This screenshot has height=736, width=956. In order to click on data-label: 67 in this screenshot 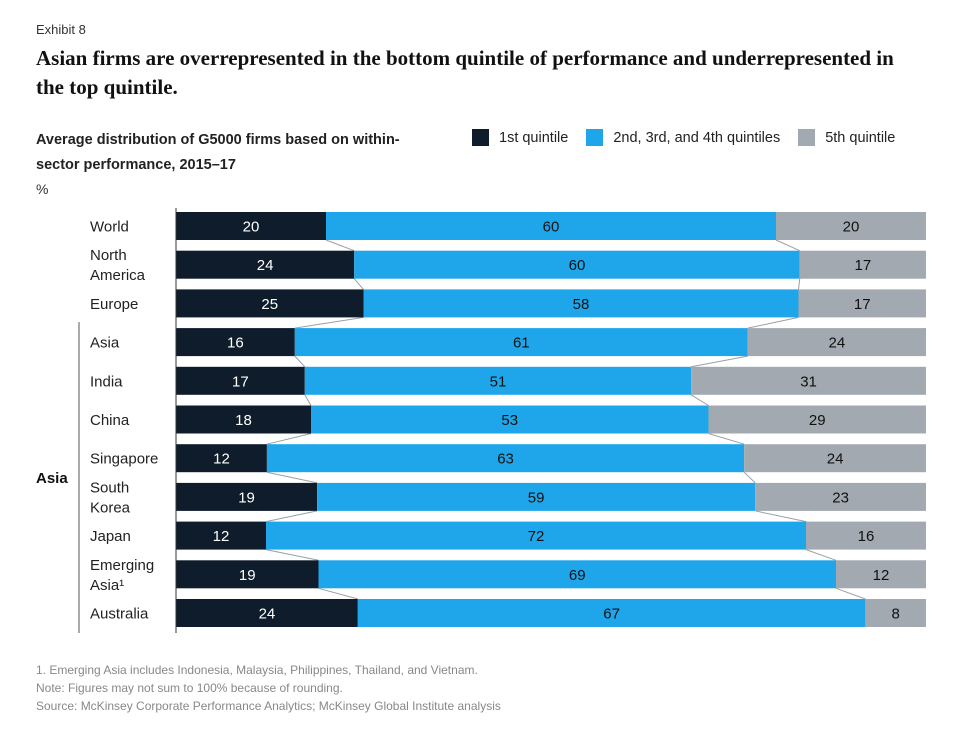, I will do `click(611, 614)`.